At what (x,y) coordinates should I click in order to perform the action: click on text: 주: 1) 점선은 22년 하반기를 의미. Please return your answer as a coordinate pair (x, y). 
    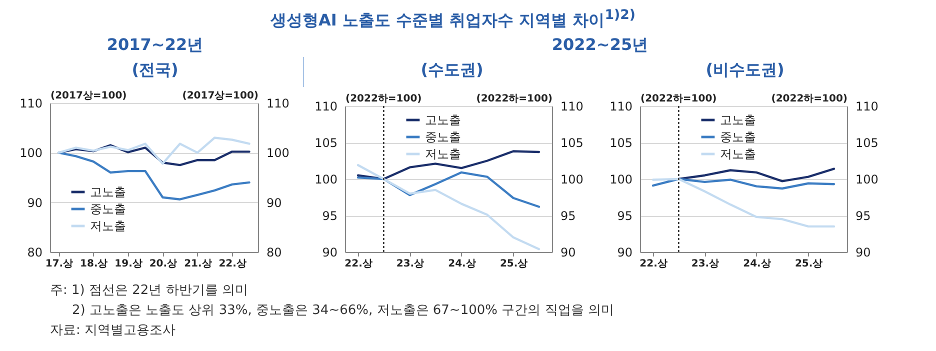
    Looking at the image, I should click on (149, 290).